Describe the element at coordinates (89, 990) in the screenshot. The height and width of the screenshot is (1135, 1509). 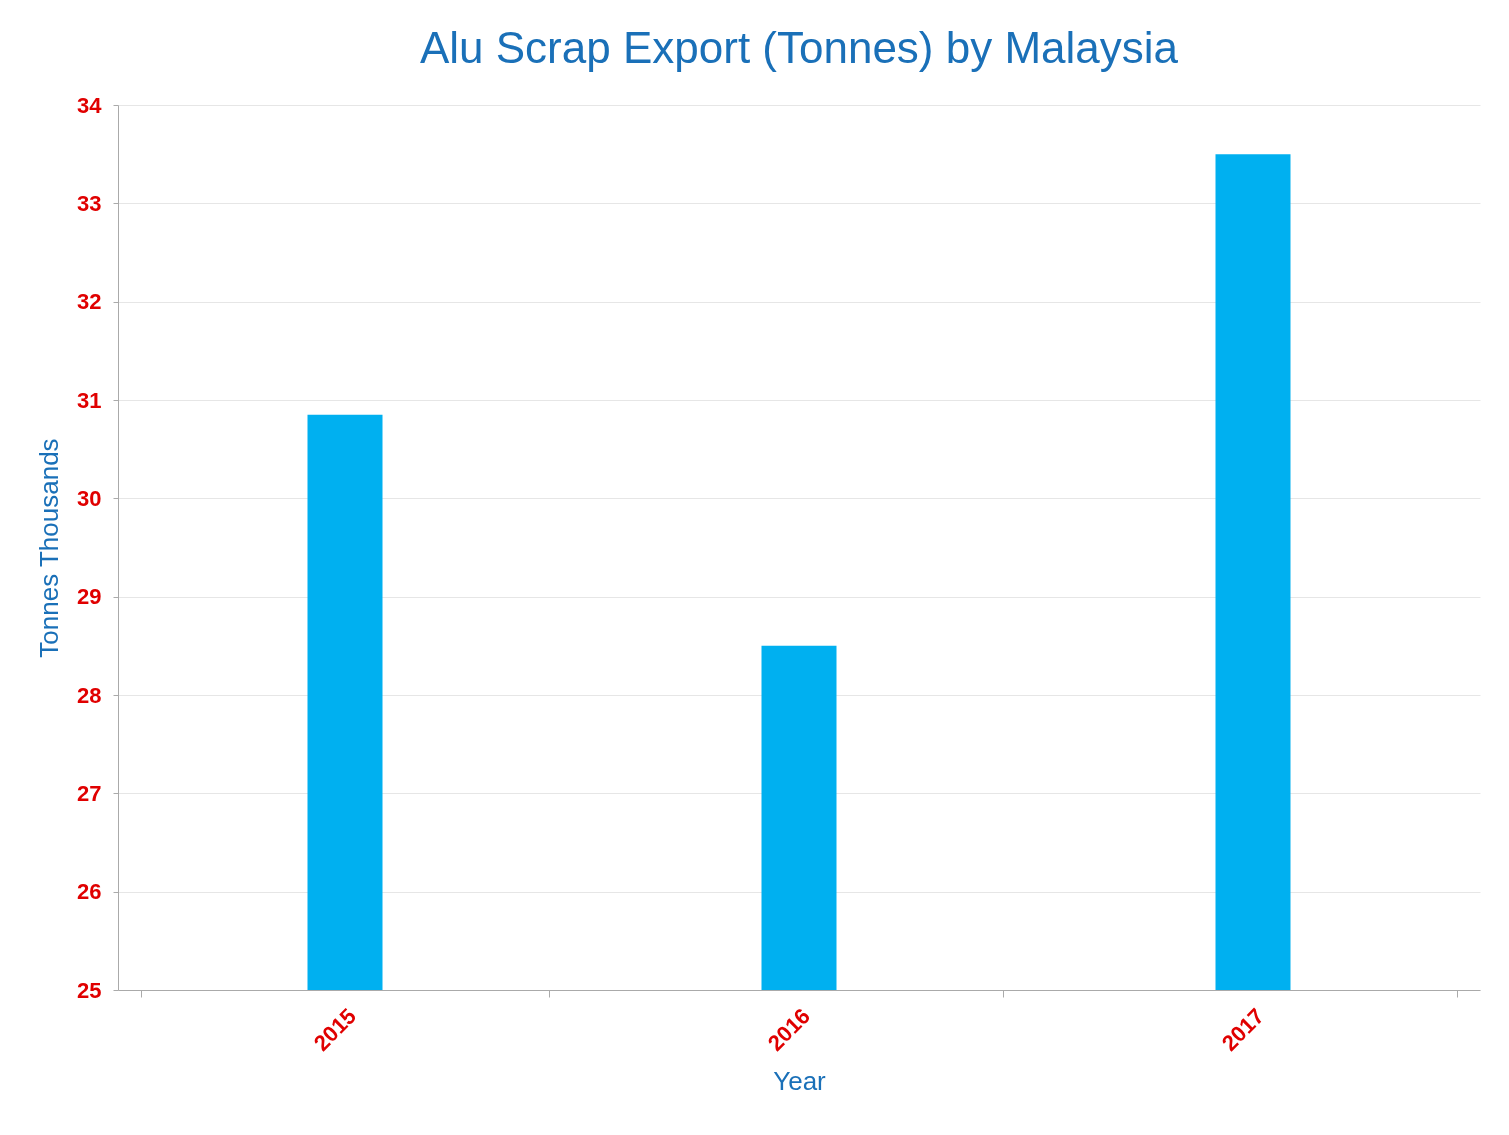
I see `y-tick-label: 25` at that location.